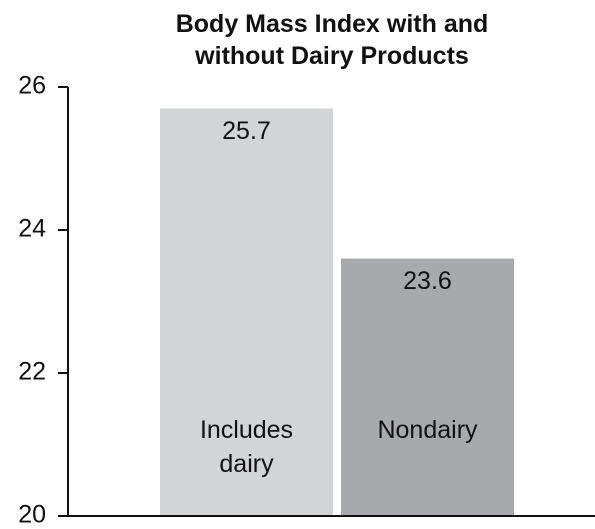 This screenshot has width=595, height=529. Describe the element at coordinates (32, 515) in the screenshot. I see `y-tick-label: 20` at that location.